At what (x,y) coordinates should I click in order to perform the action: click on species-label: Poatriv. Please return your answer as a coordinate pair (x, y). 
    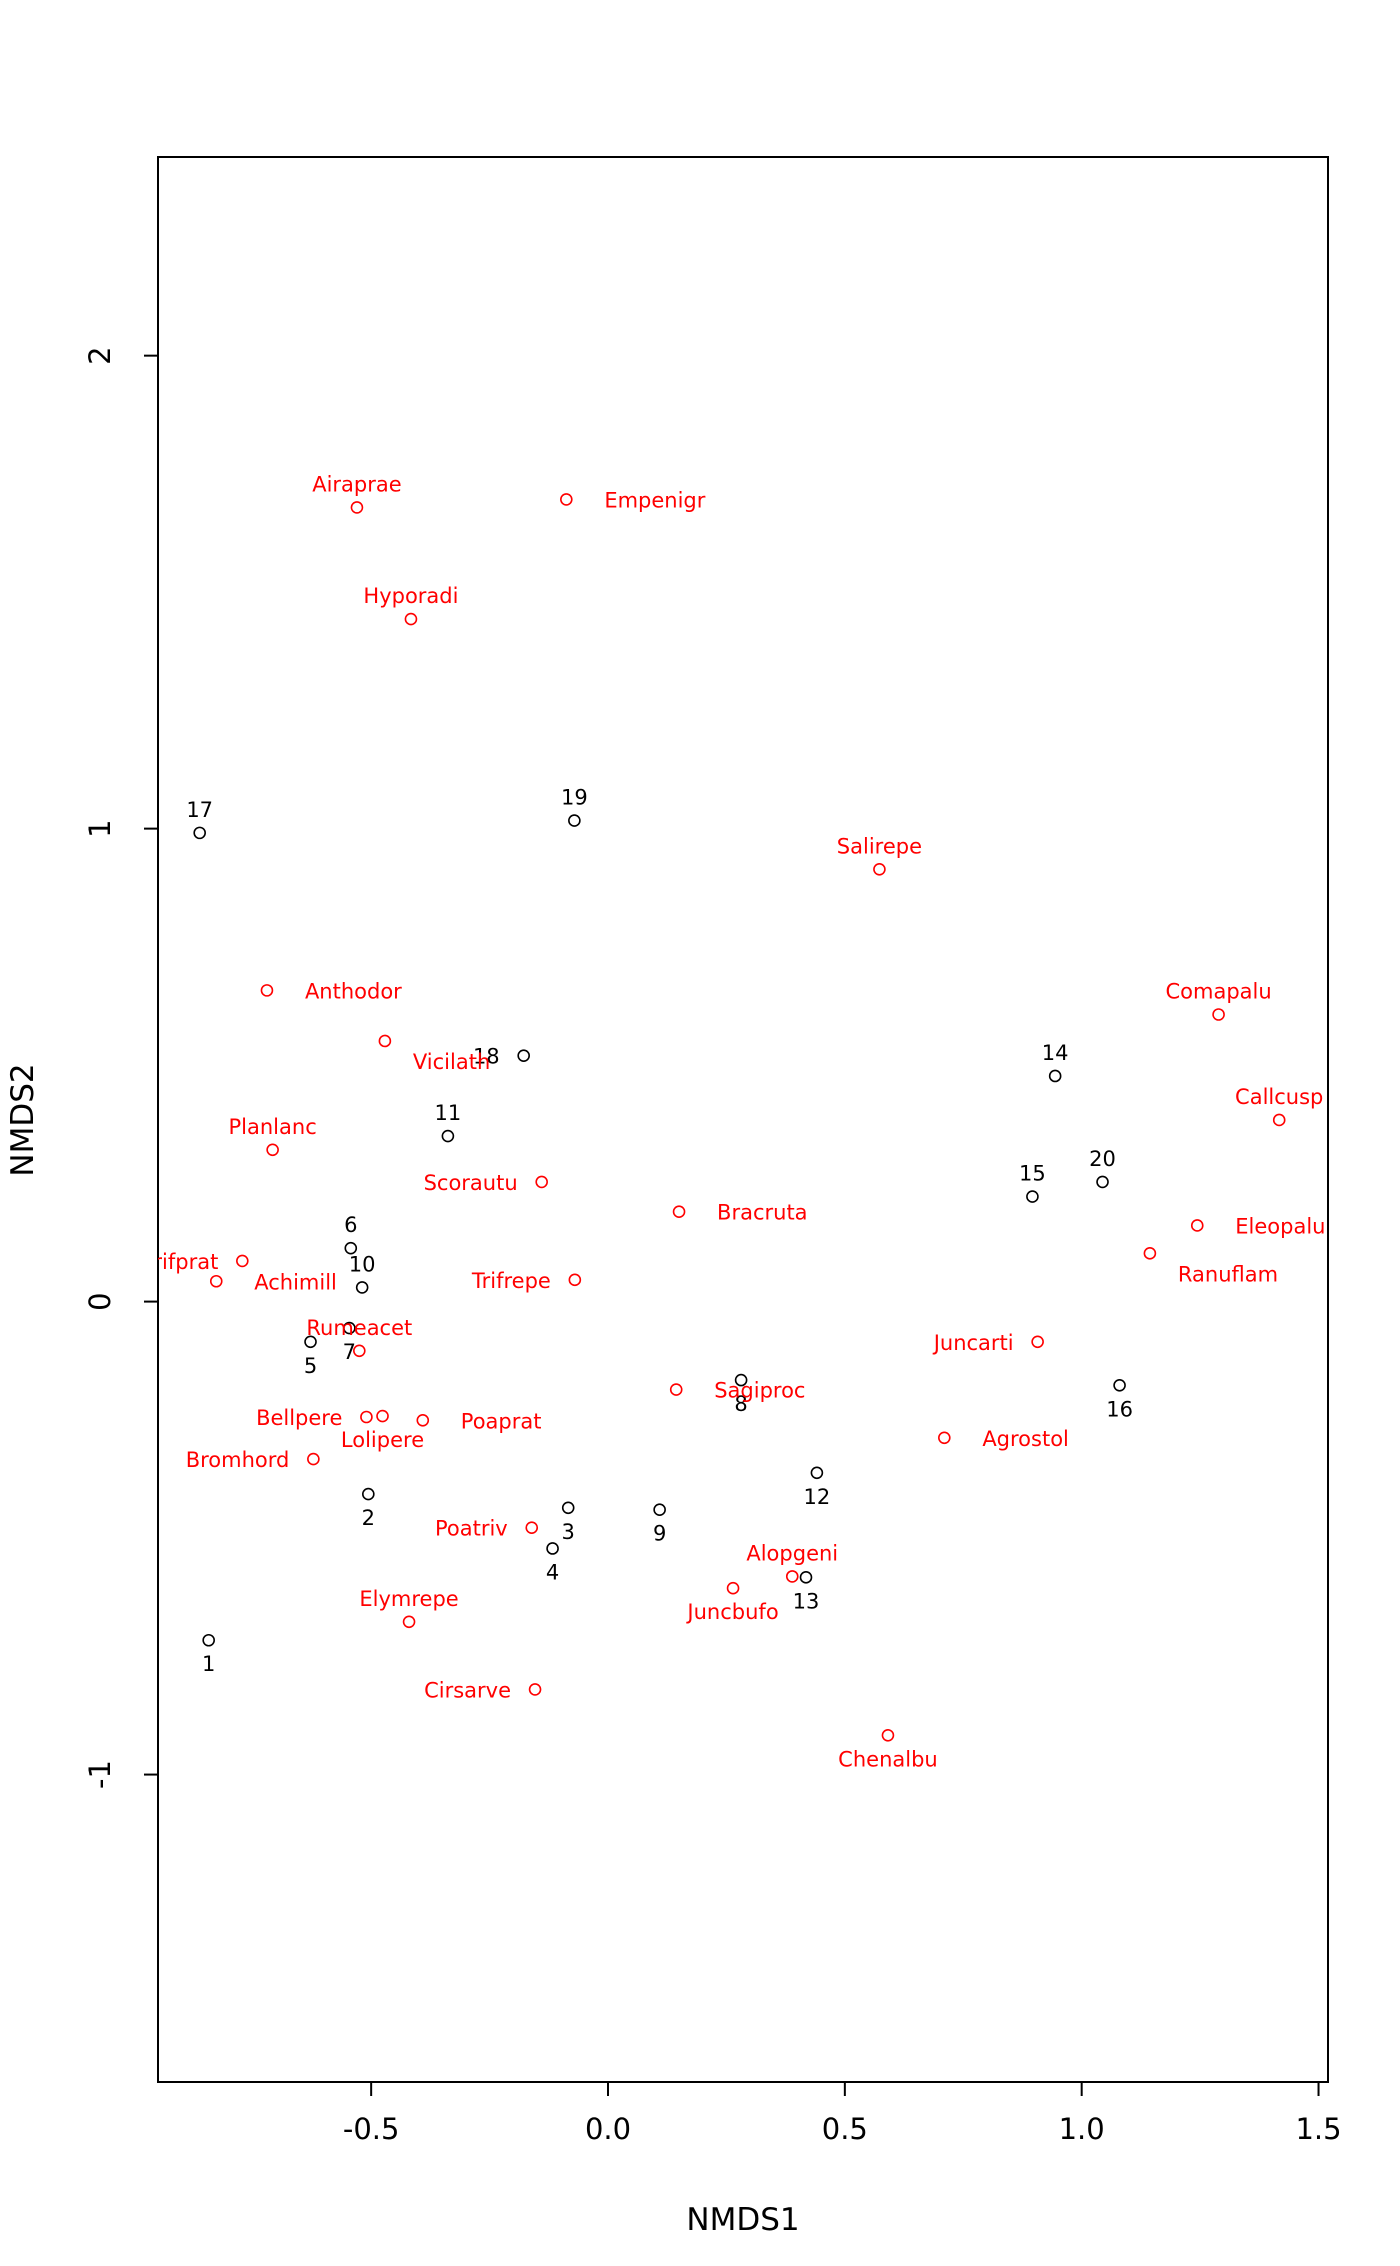
    Looking at the image, I should click on (471, 1529).